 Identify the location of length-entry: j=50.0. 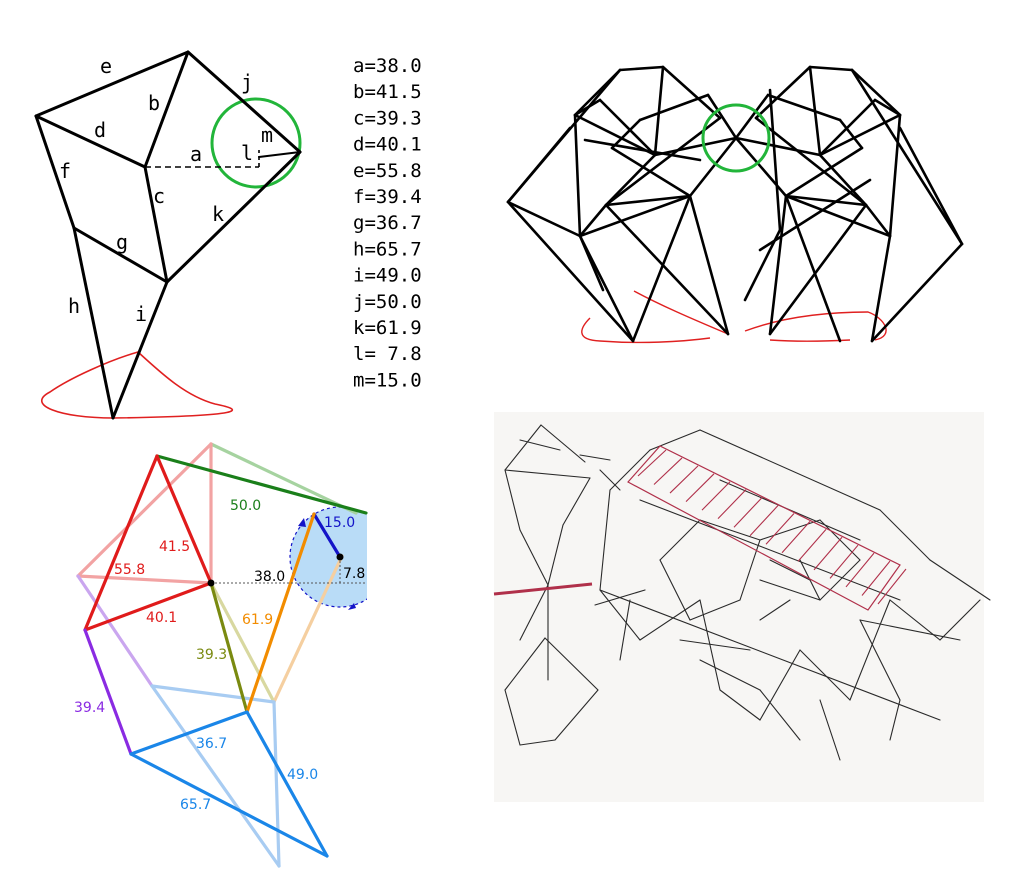
(387, 302).